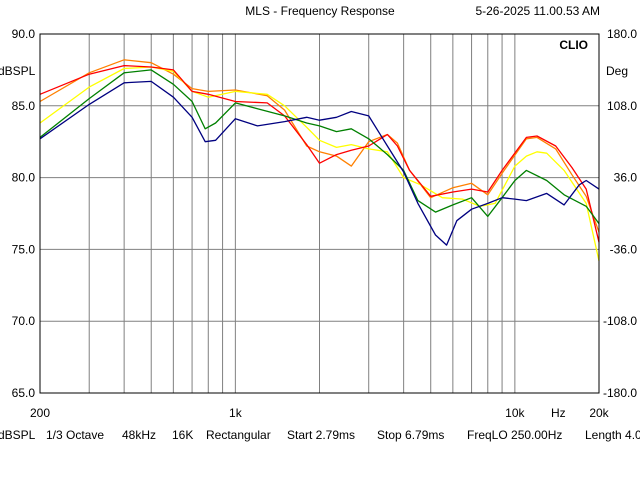 The height and width of the screenshot is (480, 640). Describe the element at coordinates (622, 34) in the screenshot. I see `y2-tick-label: 180.0` at that location.